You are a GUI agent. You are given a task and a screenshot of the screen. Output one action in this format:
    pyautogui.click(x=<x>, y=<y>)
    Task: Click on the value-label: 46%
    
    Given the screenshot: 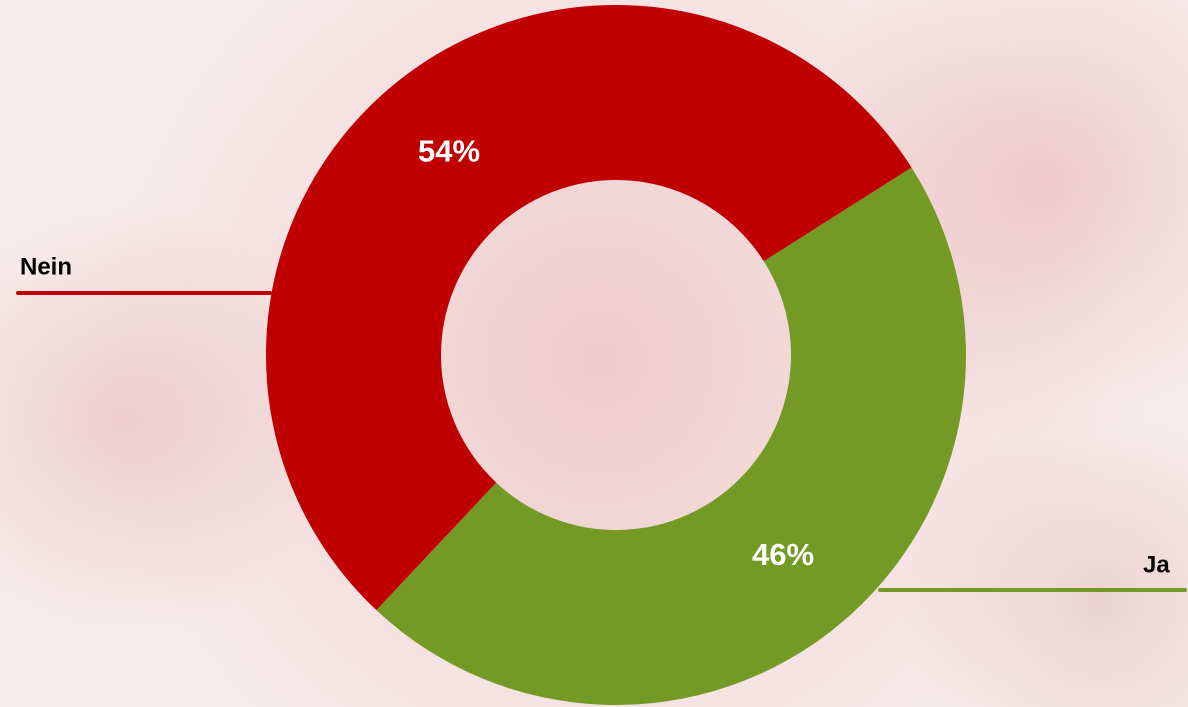 What is the action you would take?
    pyautogui.click(x=783, y=554)
    